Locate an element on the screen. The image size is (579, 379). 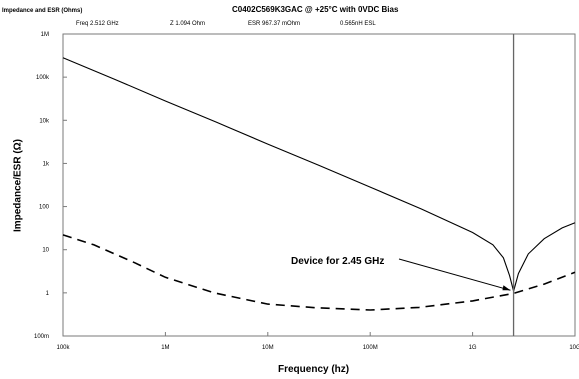
x-tick-label: 1M is located at coordinates (165, 348).